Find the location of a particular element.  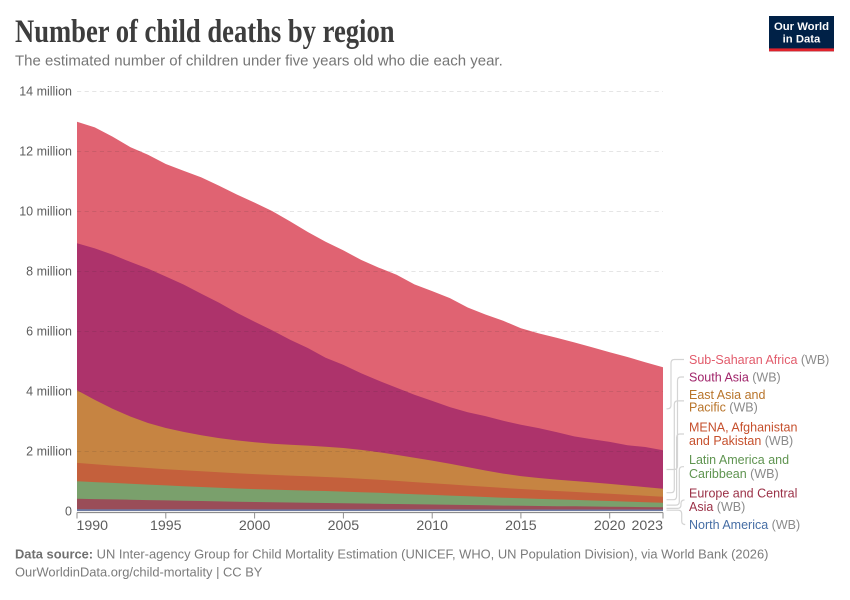

svg-text: 6 million is located at coordinates (49, 332).